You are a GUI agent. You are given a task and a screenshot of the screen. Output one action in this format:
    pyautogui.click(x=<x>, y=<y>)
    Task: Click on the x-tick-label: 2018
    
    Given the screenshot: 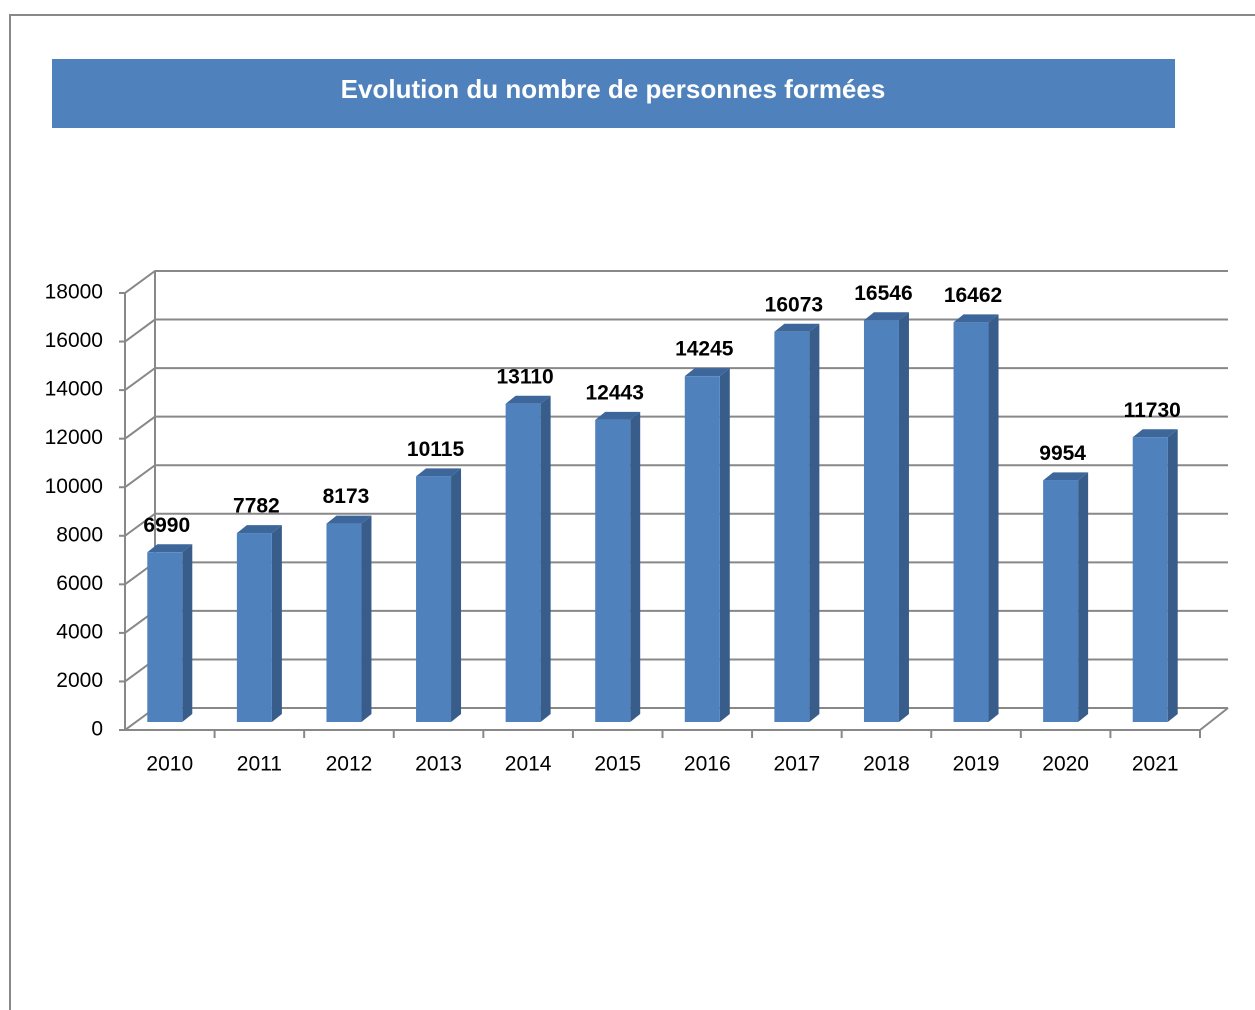 What is the action you would take?
    pyautogui.click(x=886, y=764)
    